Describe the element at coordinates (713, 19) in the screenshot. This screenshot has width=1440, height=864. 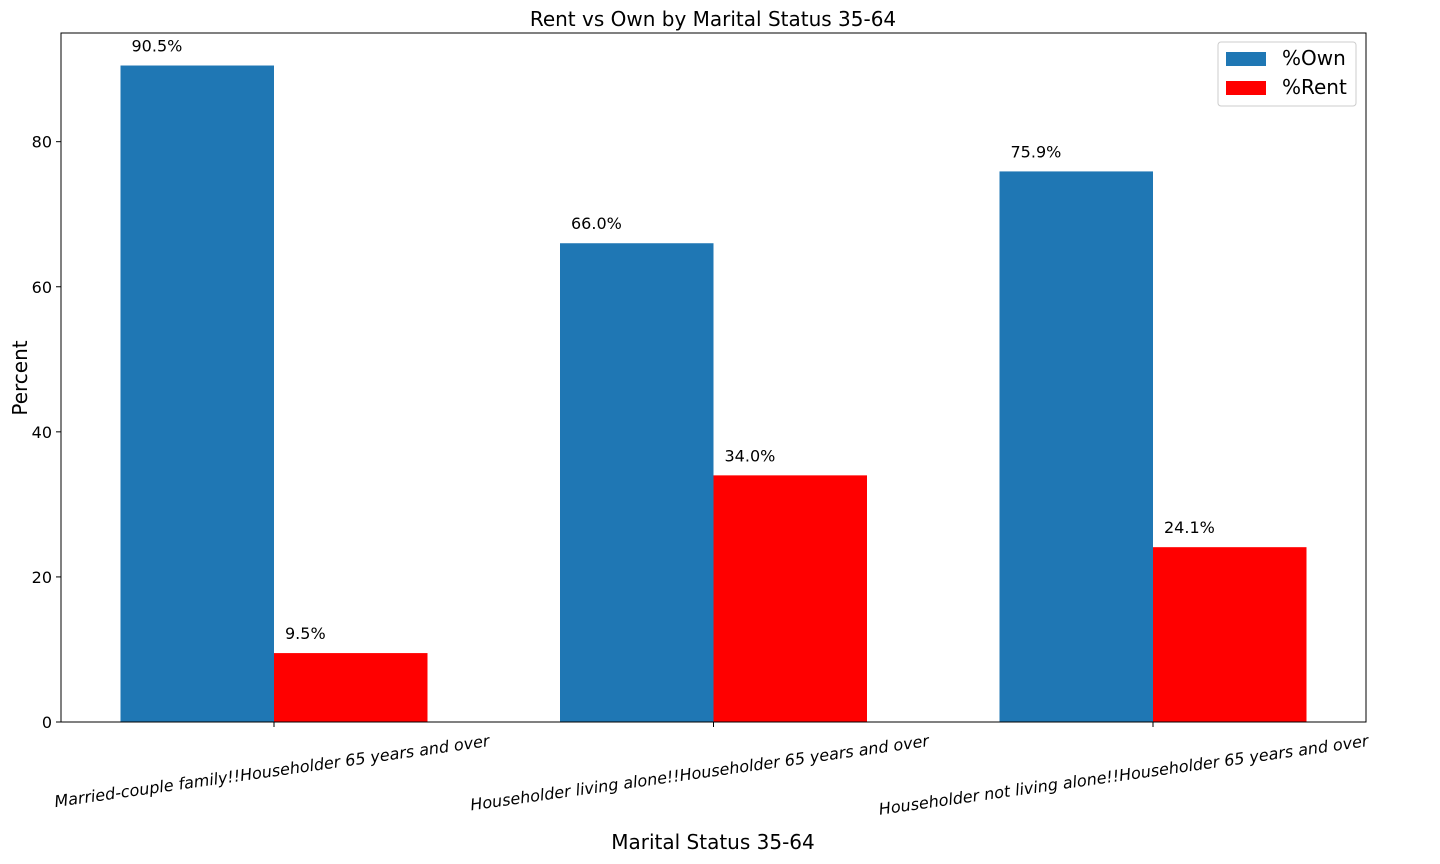
I see `chart-title: Rent vs Own by Marital Status 35-64` at that location.